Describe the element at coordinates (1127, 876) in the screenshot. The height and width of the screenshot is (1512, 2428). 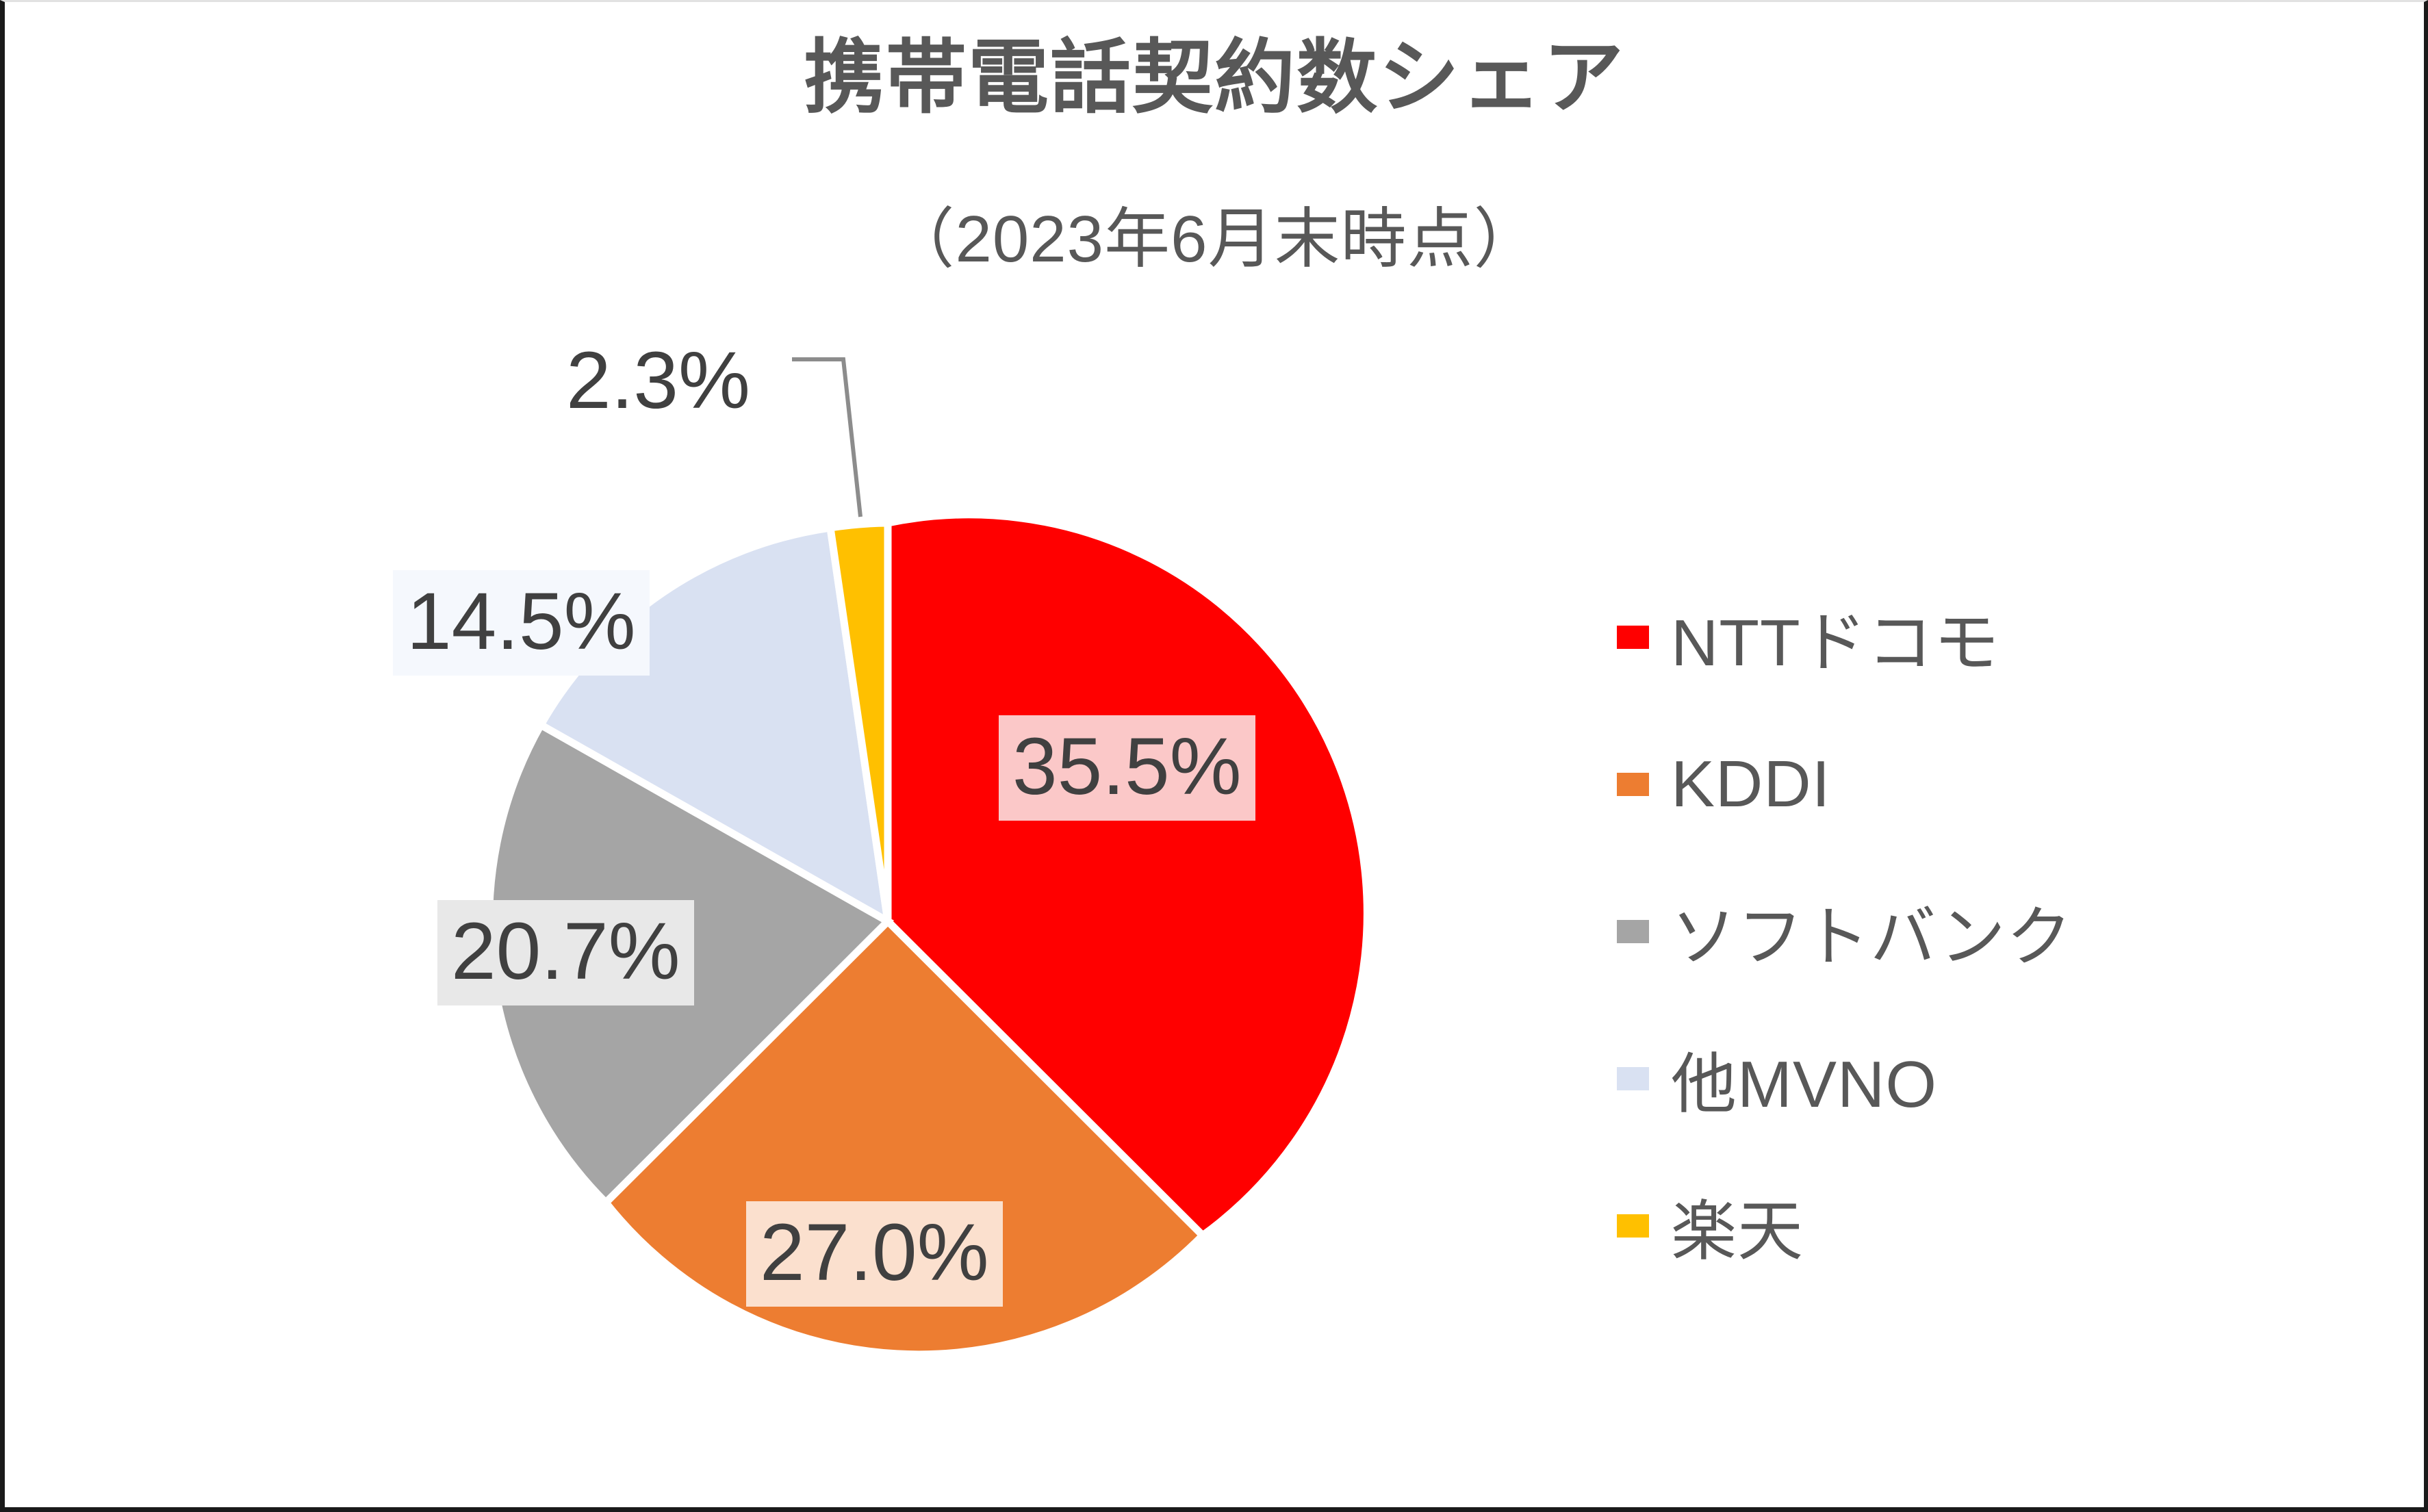
I see `pie-slice-ntt-docomo` at that location.